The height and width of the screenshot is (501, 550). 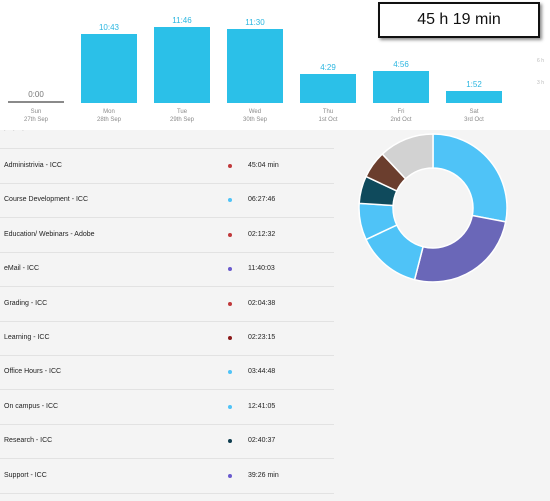 What do you see at coordinates (262, 441) in the screenshot?
I see `activity-time: 02:40:37` at bounding box center [262, 441].